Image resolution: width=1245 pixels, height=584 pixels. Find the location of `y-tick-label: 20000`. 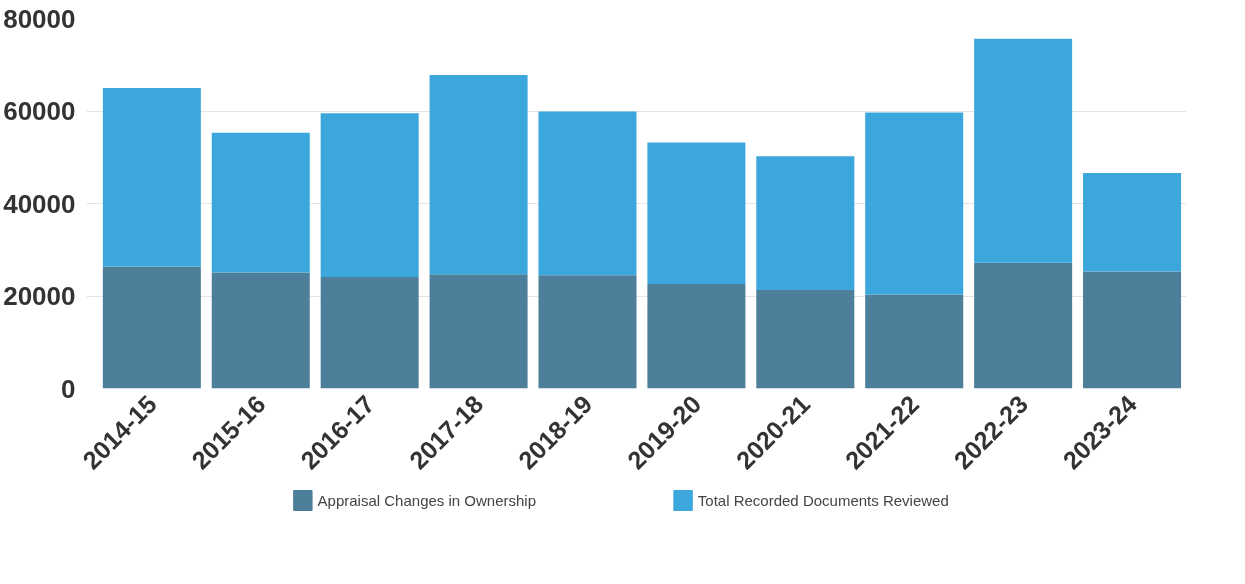

y-tick-label: 20000 is located at coordinates (39, 296).